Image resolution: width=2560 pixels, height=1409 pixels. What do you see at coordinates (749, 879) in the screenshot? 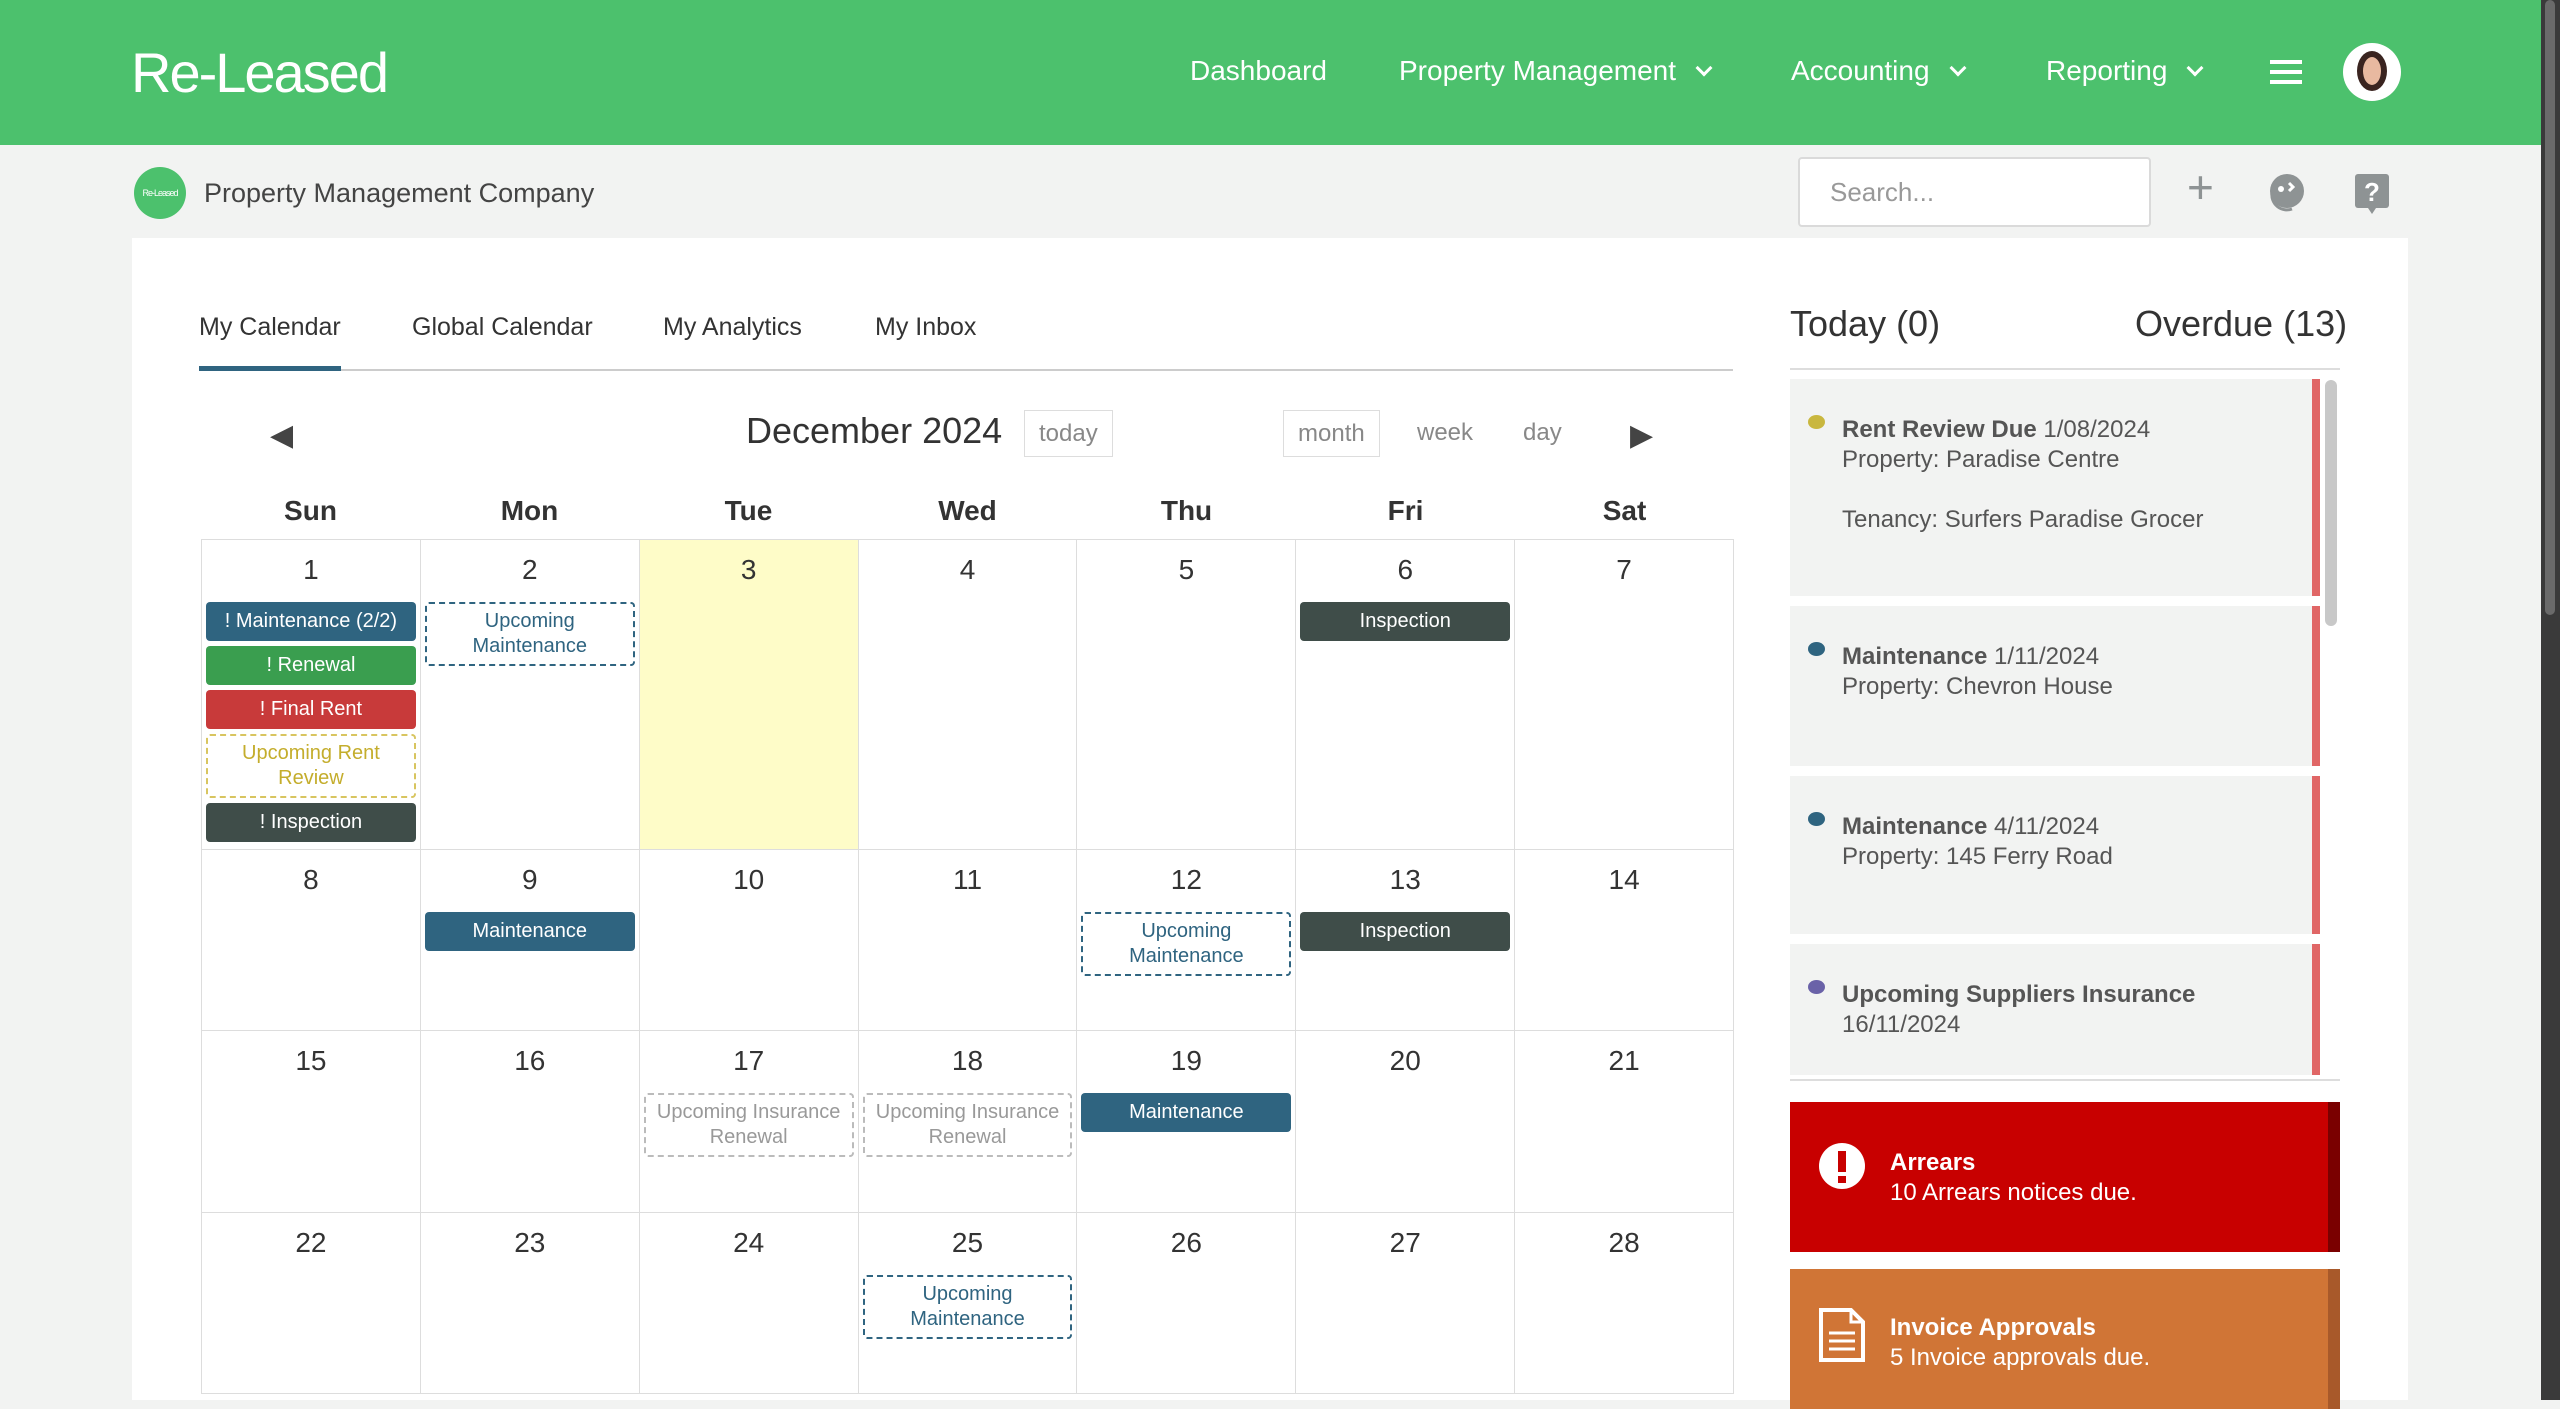
I see `day-number: 10` at bounding box center [749, 879].